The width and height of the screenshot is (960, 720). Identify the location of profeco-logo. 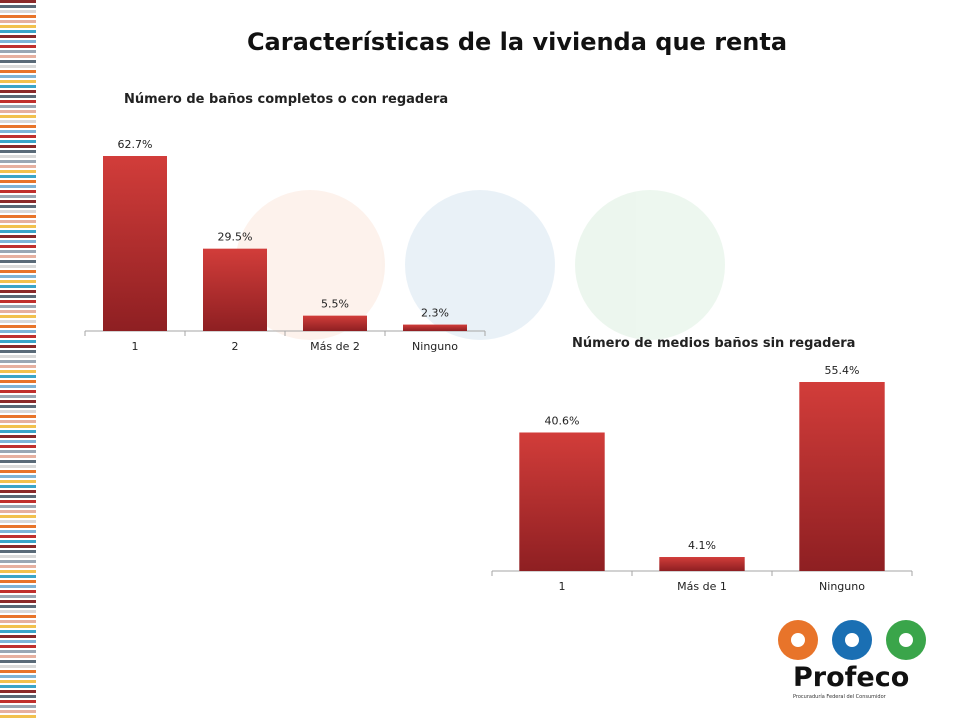
(852, 640).